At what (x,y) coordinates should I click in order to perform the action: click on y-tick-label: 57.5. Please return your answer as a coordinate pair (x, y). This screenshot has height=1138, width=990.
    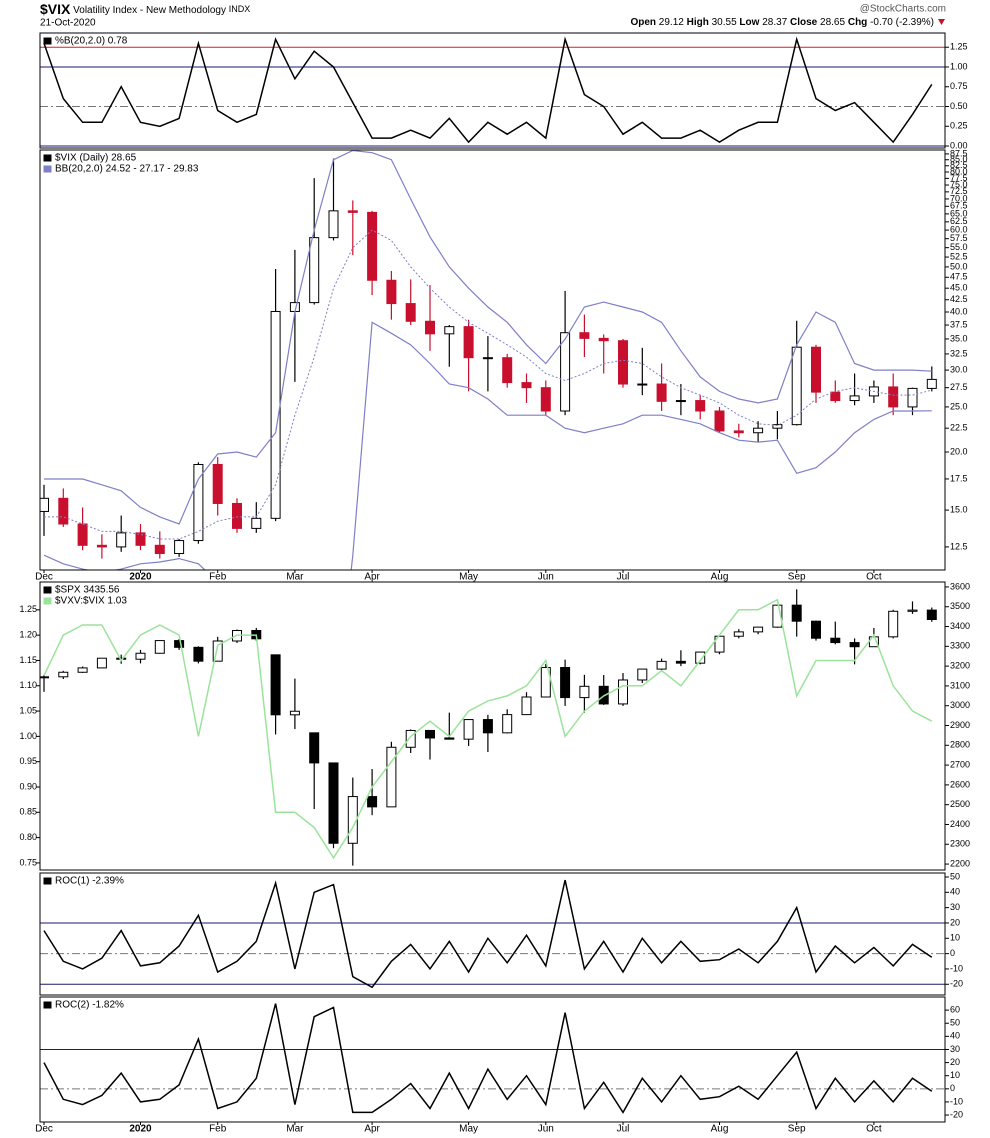
    Looking at the image, I should click on (959, 238).